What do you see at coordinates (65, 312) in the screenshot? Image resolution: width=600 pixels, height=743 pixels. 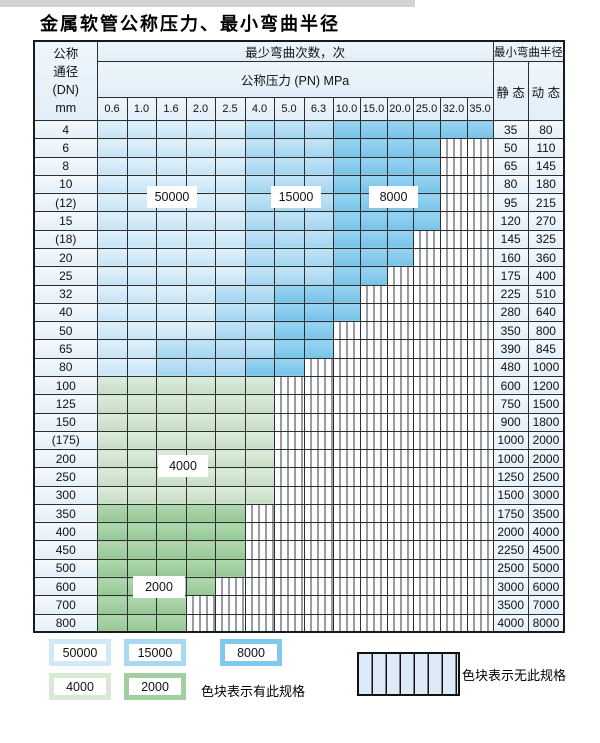 I see `dn-value: 40` at bounding box center [65, 312].